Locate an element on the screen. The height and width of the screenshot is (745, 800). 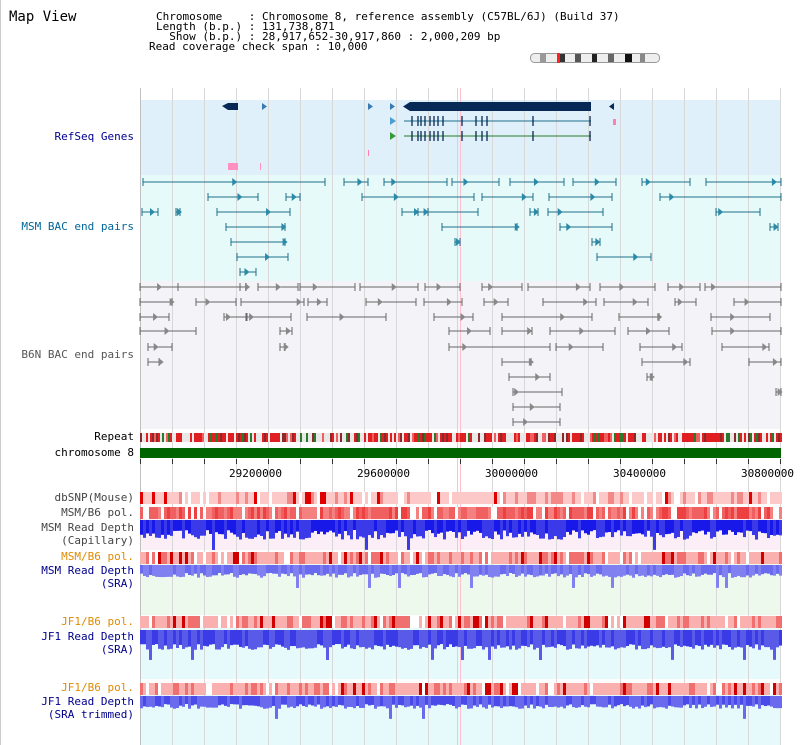
chromosome-ideogram is located at coordinates (595, 58).